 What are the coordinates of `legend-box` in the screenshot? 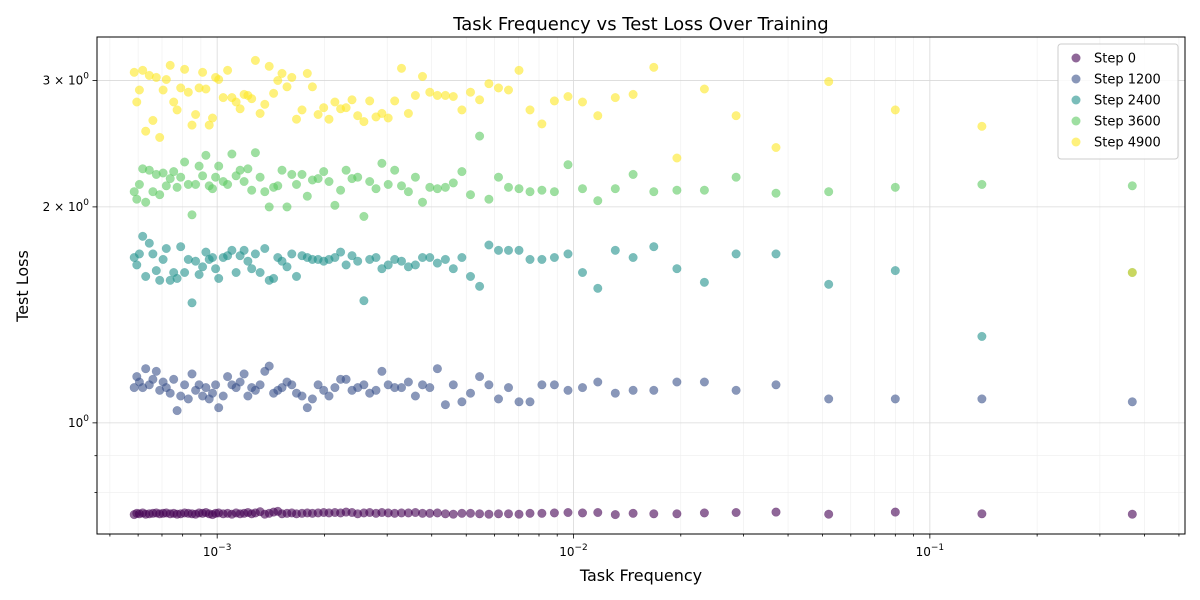 It's located at (1118, 101).